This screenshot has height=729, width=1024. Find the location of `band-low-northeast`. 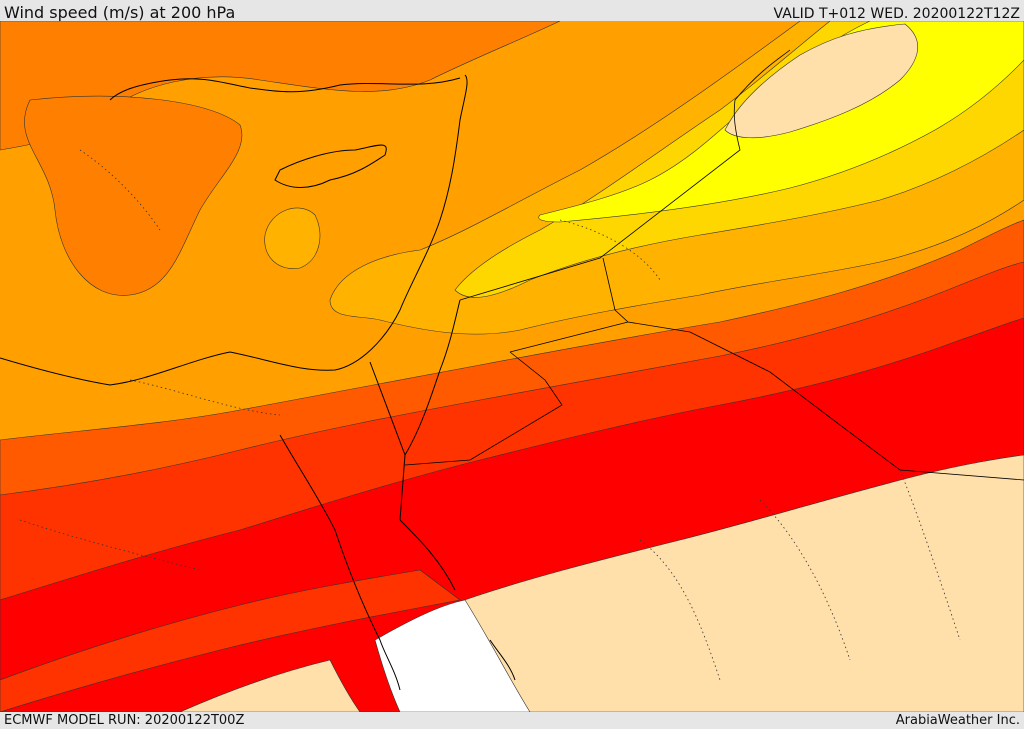

band-low-northeast is located at coordinates (821, 81).